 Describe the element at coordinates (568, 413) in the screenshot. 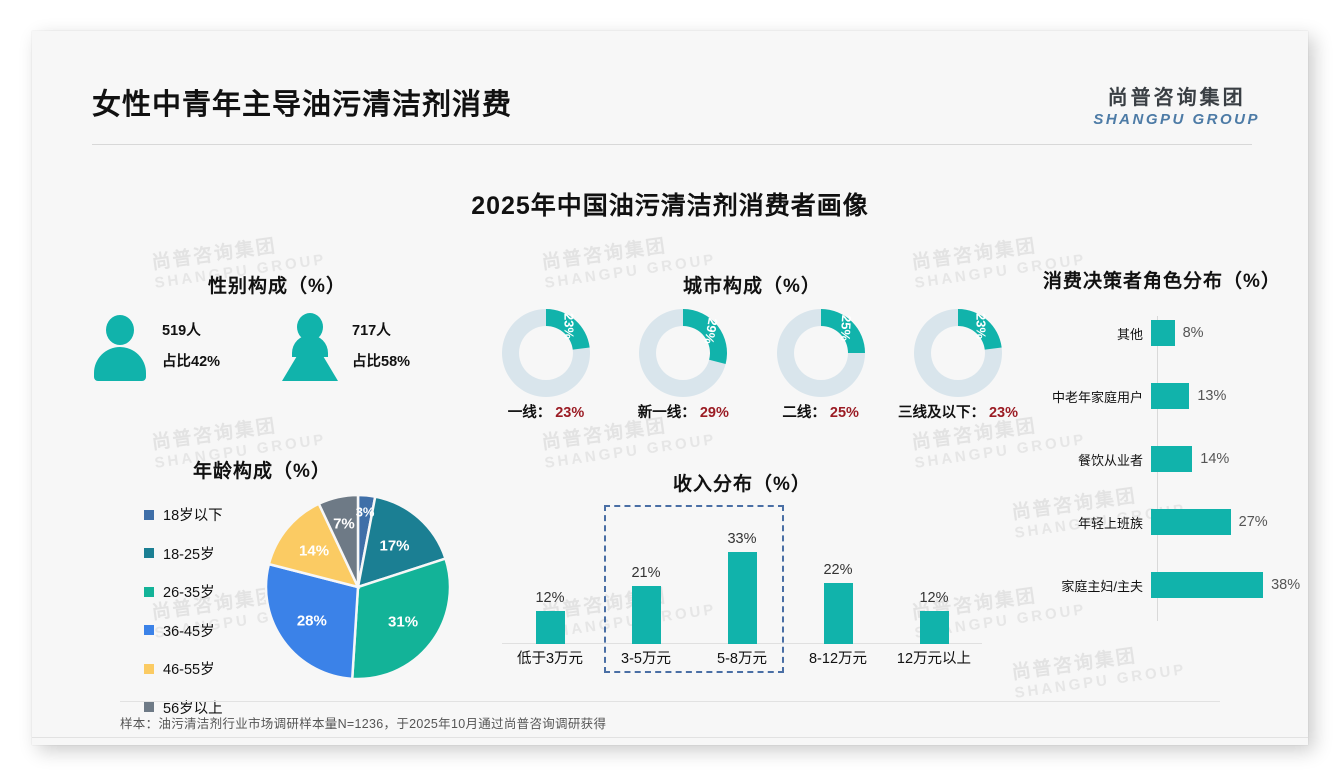

I see `donut-caption-value: 23%` at that location.